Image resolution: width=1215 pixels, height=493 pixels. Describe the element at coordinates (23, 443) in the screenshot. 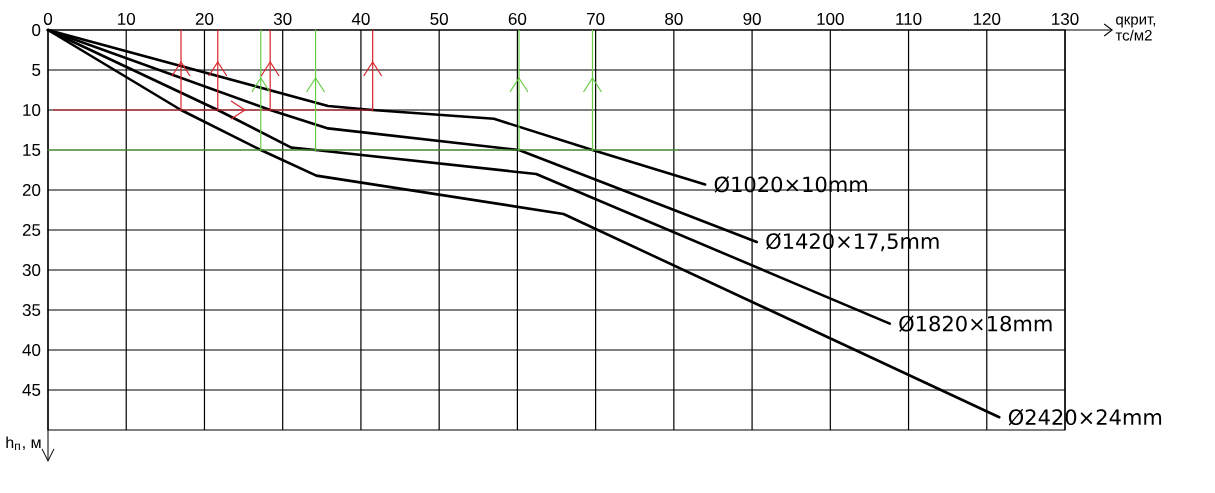

I see `y-axis-title: h$_{п}$, м` at that location.